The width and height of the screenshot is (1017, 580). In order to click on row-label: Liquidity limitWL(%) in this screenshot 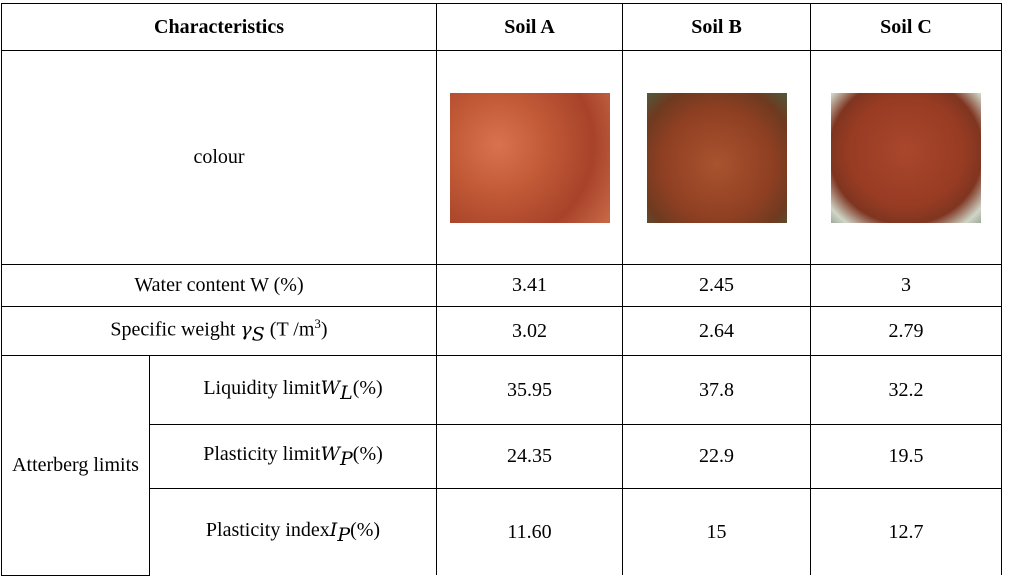, I will do `click(293, 390)`.